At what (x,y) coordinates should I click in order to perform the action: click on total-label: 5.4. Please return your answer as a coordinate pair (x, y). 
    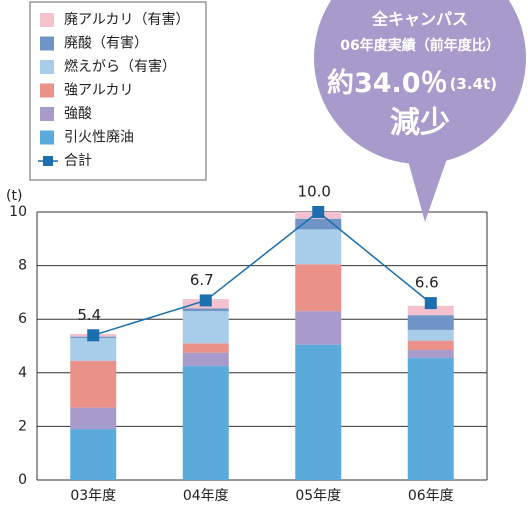
    Looking at the image, I should click on (89, 315).